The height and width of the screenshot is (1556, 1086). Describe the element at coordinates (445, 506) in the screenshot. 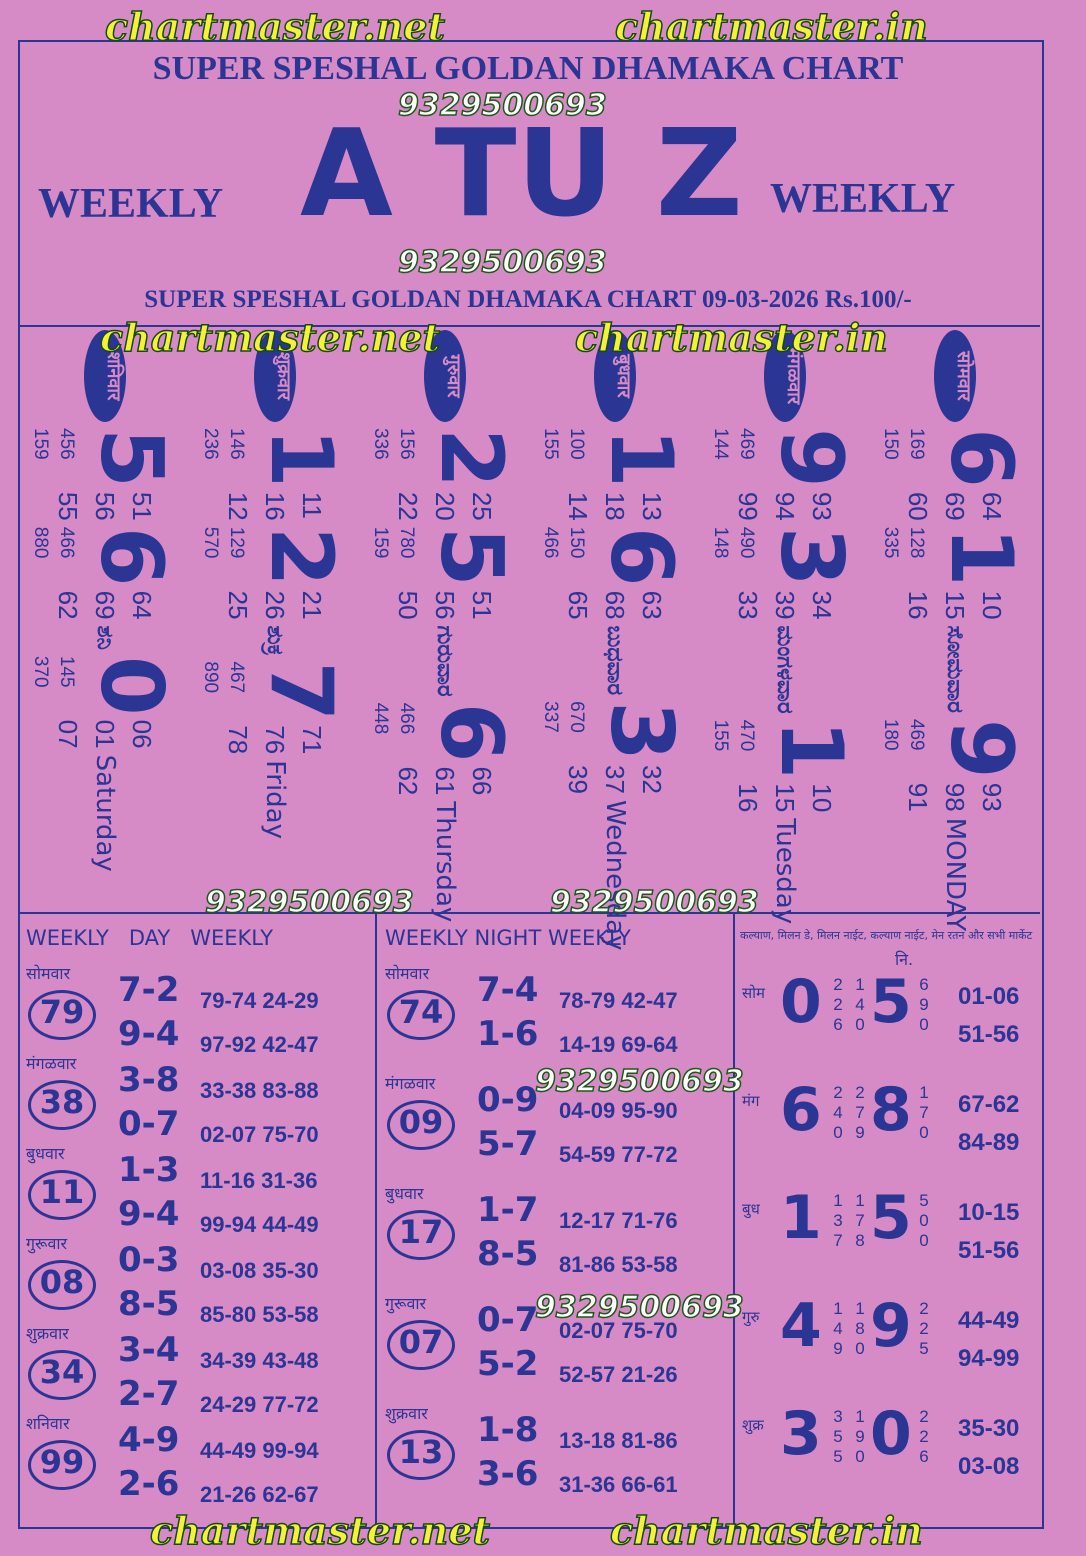

I see `jodis: 25 20 22` at that location.